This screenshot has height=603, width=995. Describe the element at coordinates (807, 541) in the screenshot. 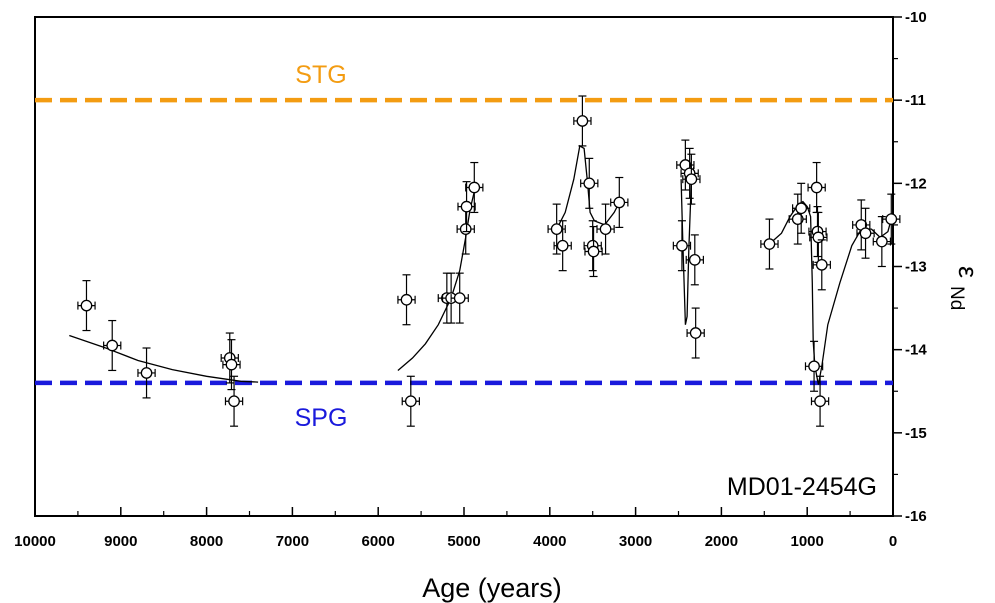

I see `x-tick-label: 1000` at that location.